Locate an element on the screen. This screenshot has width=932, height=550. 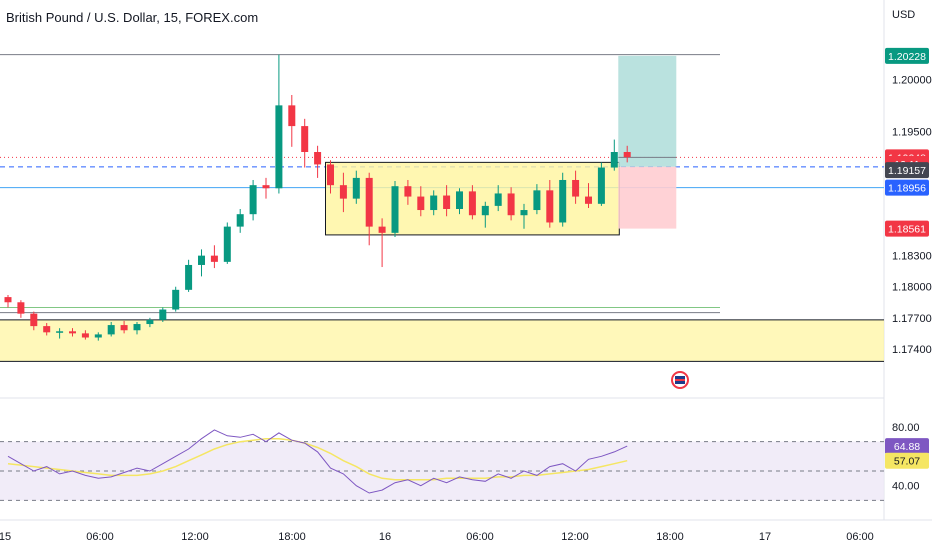
price-tick-label: 1.17400 is located at coordinates (912, 350).